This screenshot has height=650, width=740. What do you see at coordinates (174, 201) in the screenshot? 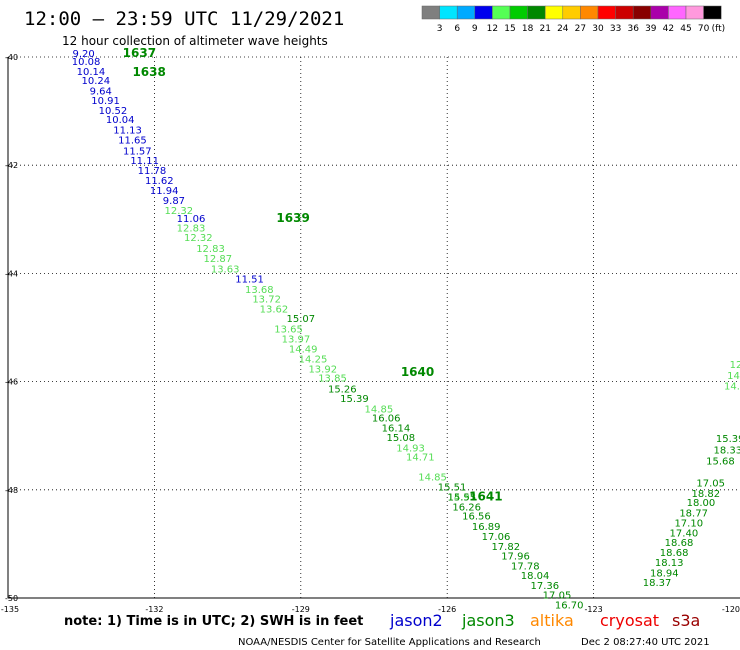
I see `swh-value-label: 9.87` at bounding box center [174, 201].